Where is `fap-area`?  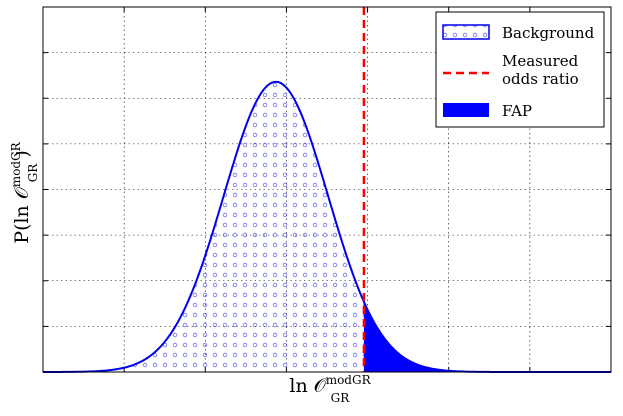
fap-area is located at coordinates (487, 336).